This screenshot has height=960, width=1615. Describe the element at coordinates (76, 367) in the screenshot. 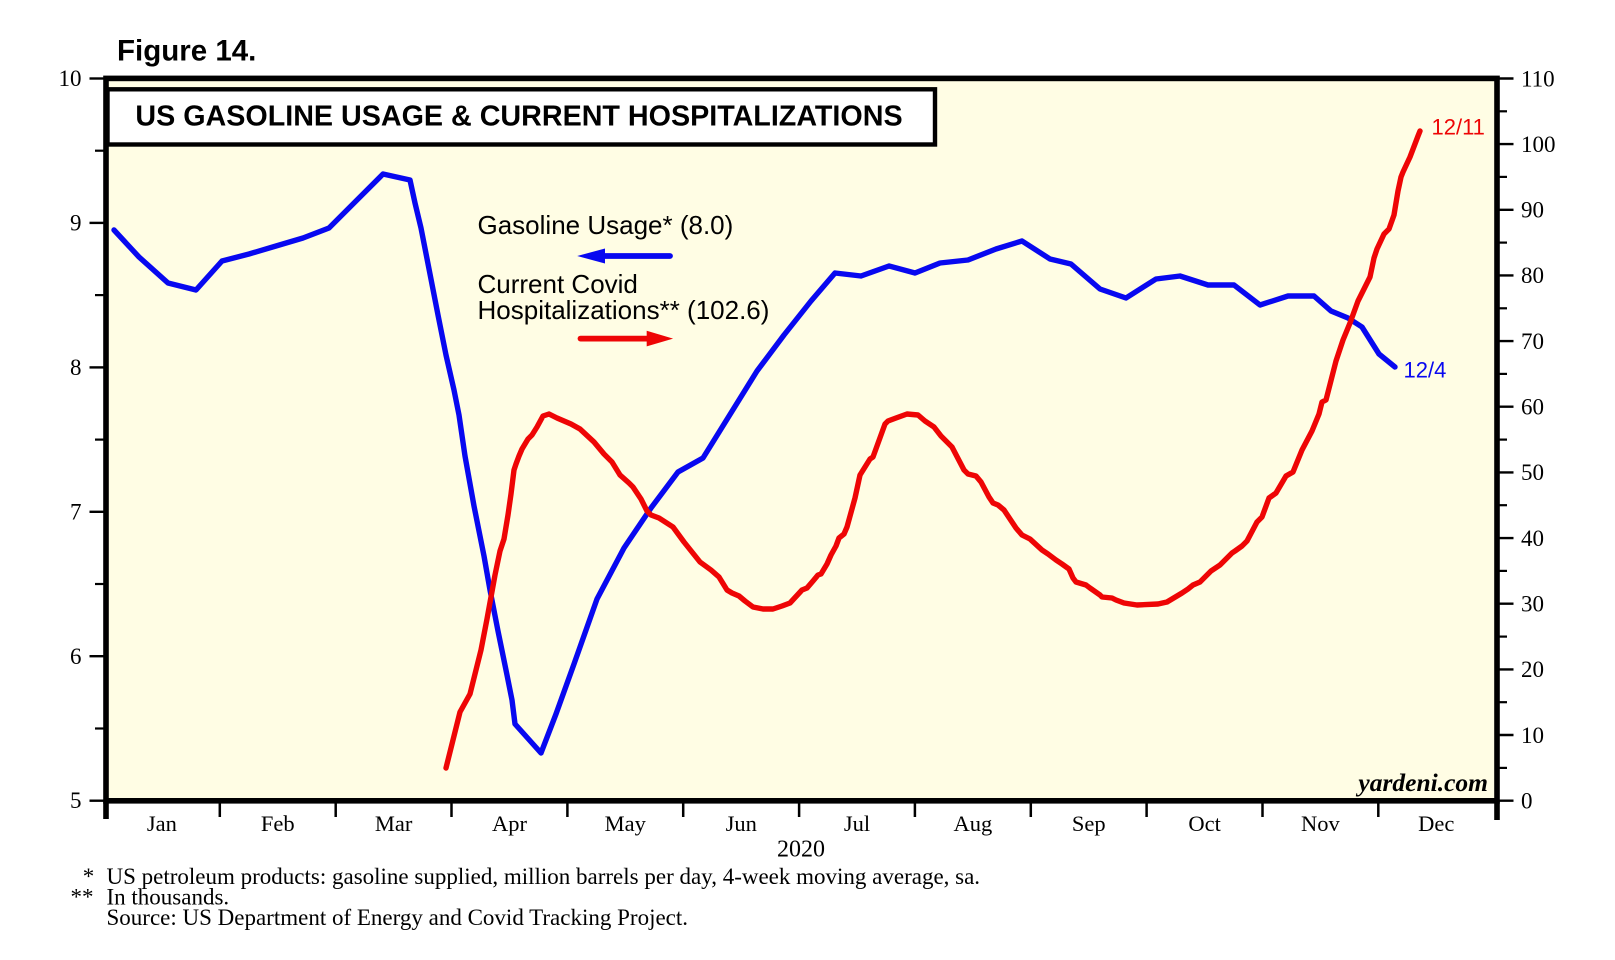

I see `svg-text: 8` at that location.